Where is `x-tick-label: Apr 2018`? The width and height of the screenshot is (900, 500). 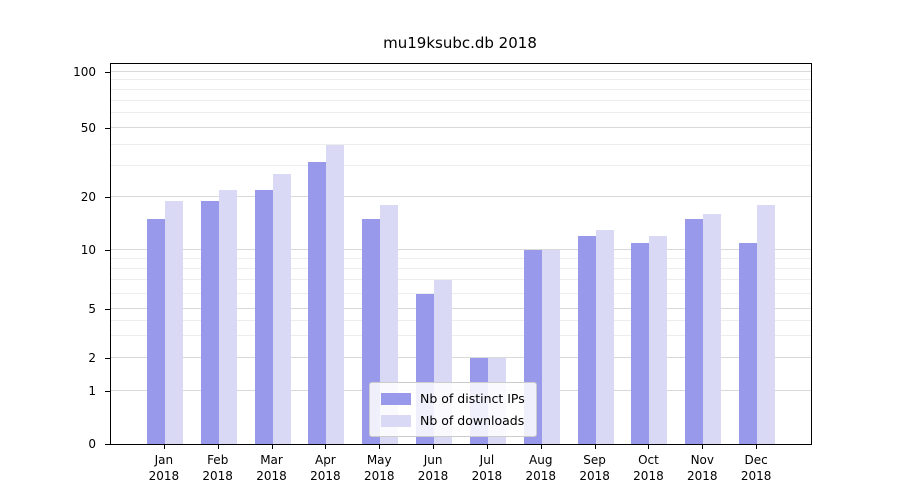 x-tick-label: Apr 2018 is located at coordinates (325, 468).